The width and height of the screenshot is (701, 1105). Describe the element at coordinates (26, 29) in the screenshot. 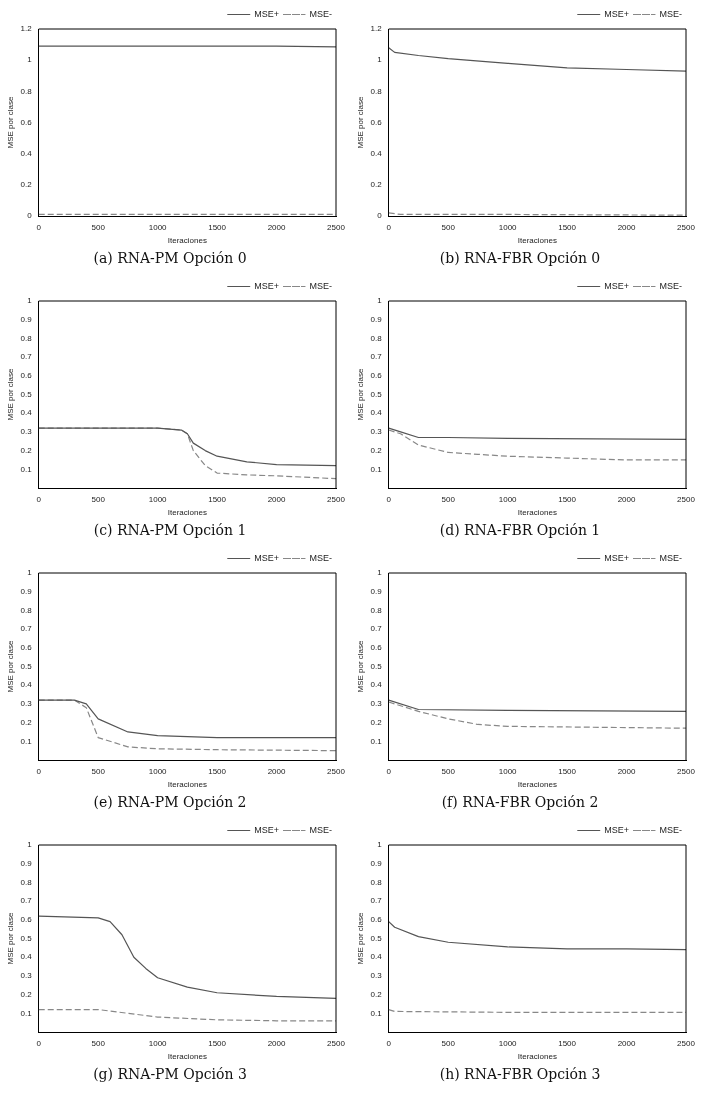

I see `y-tick-label: 1.2` at that location.